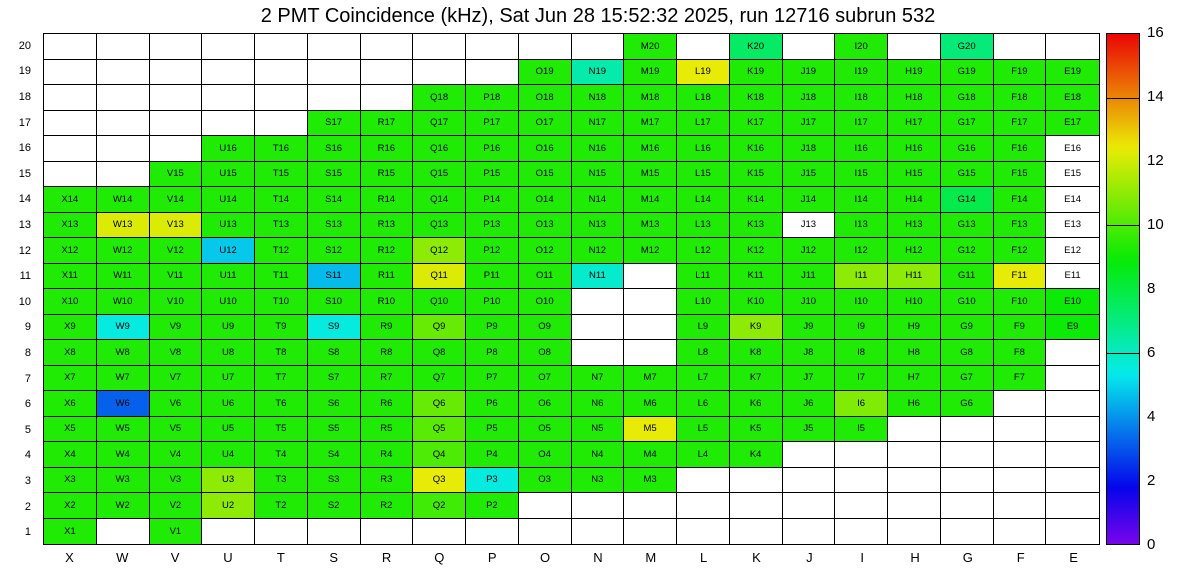 This screenshot has height=572, width=1196. What do you see at coordinates (439, 174) in the screenshot?
I see `heatmap-cell: Q15` at bounding box center [439, 174].